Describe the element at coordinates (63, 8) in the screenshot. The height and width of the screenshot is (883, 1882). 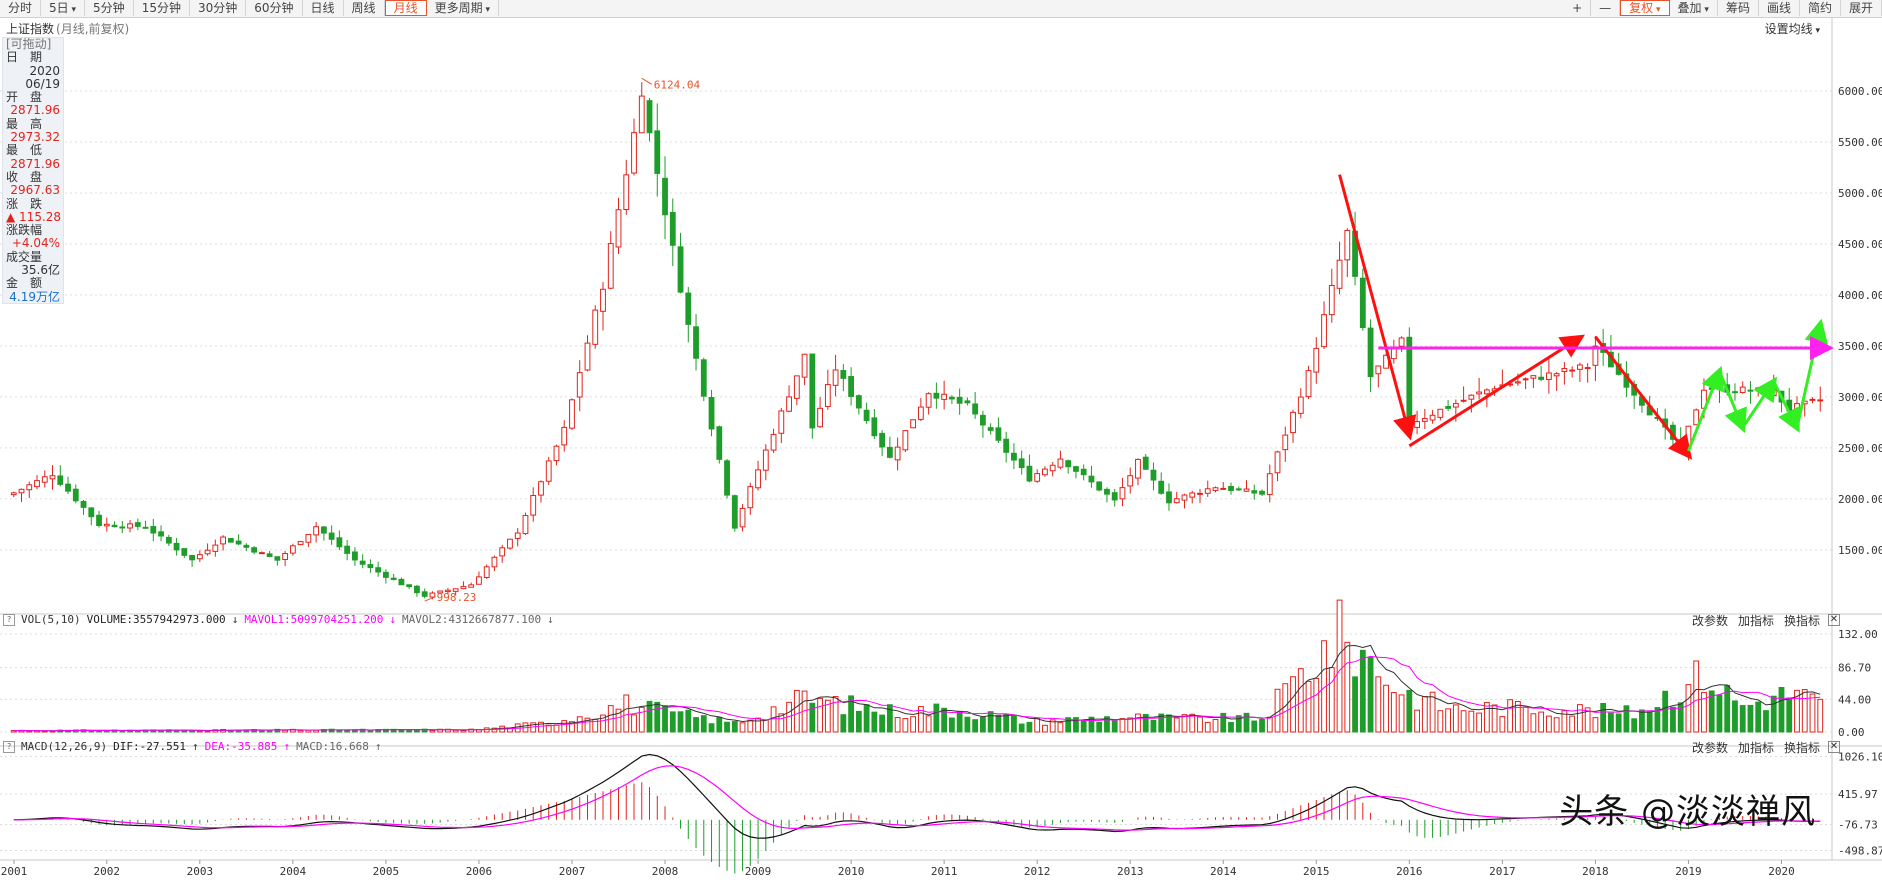
I see `period-button-1: 5日` at that location.